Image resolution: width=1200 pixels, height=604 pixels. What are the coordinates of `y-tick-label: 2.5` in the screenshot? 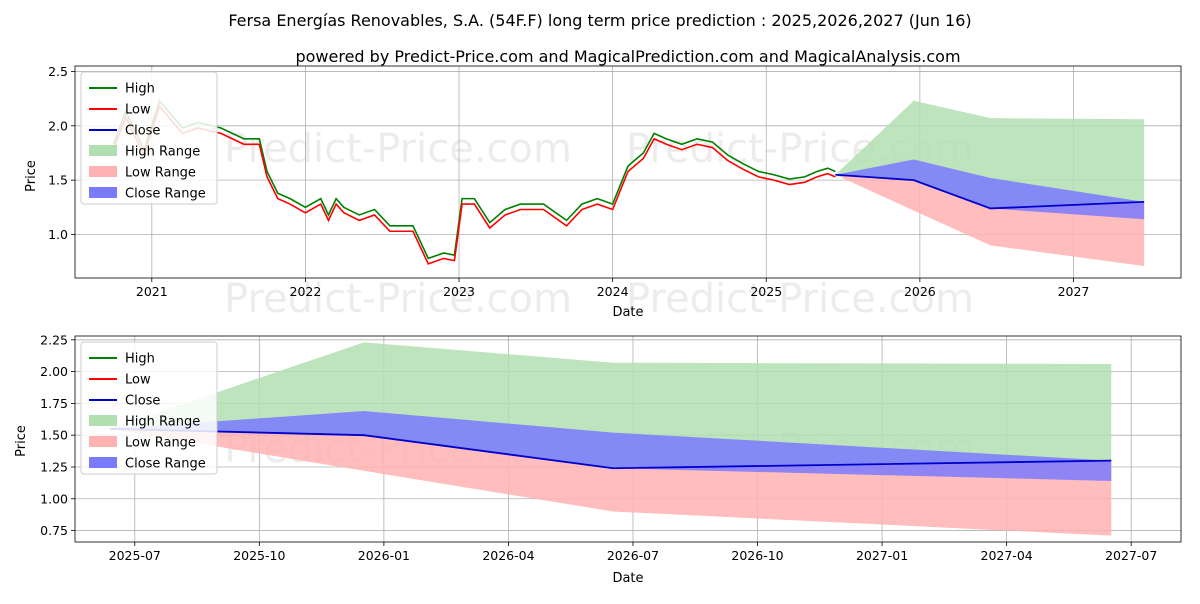 It's located at (58, 71).